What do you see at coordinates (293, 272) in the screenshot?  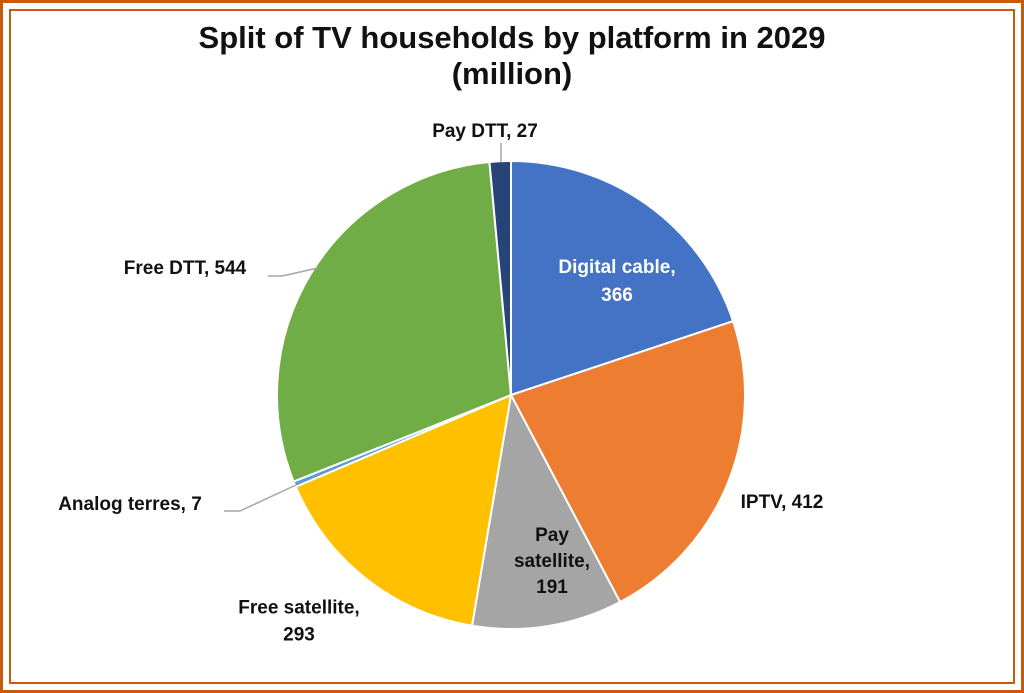 I see `leader-line-free-dtt` at bounding box center [293, 272].